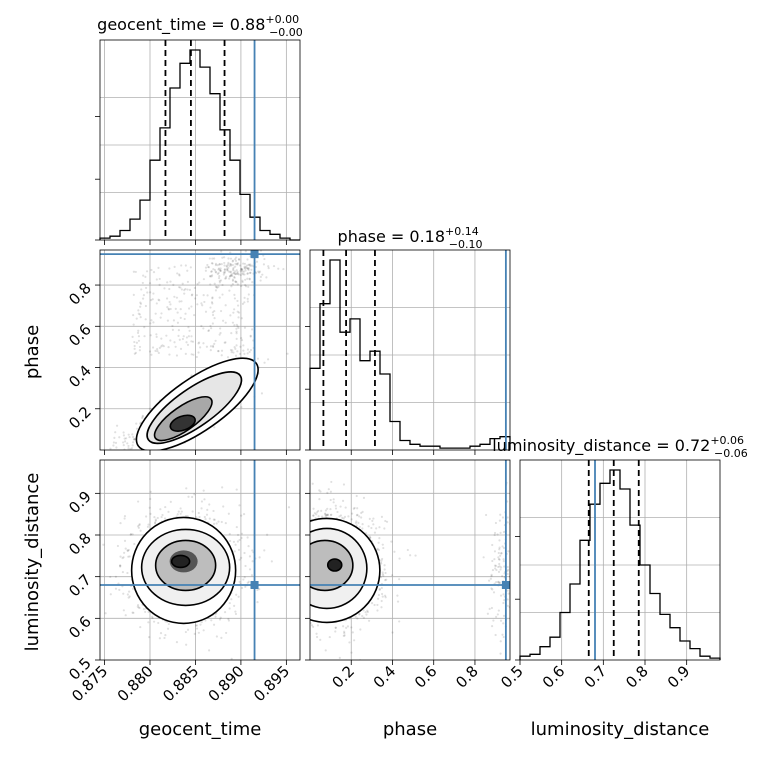 The image size is (760, 760). What do you see at coordinates (410, 350) in the screenshot?
I see `axes-frame` at bounding box center [410, 350].